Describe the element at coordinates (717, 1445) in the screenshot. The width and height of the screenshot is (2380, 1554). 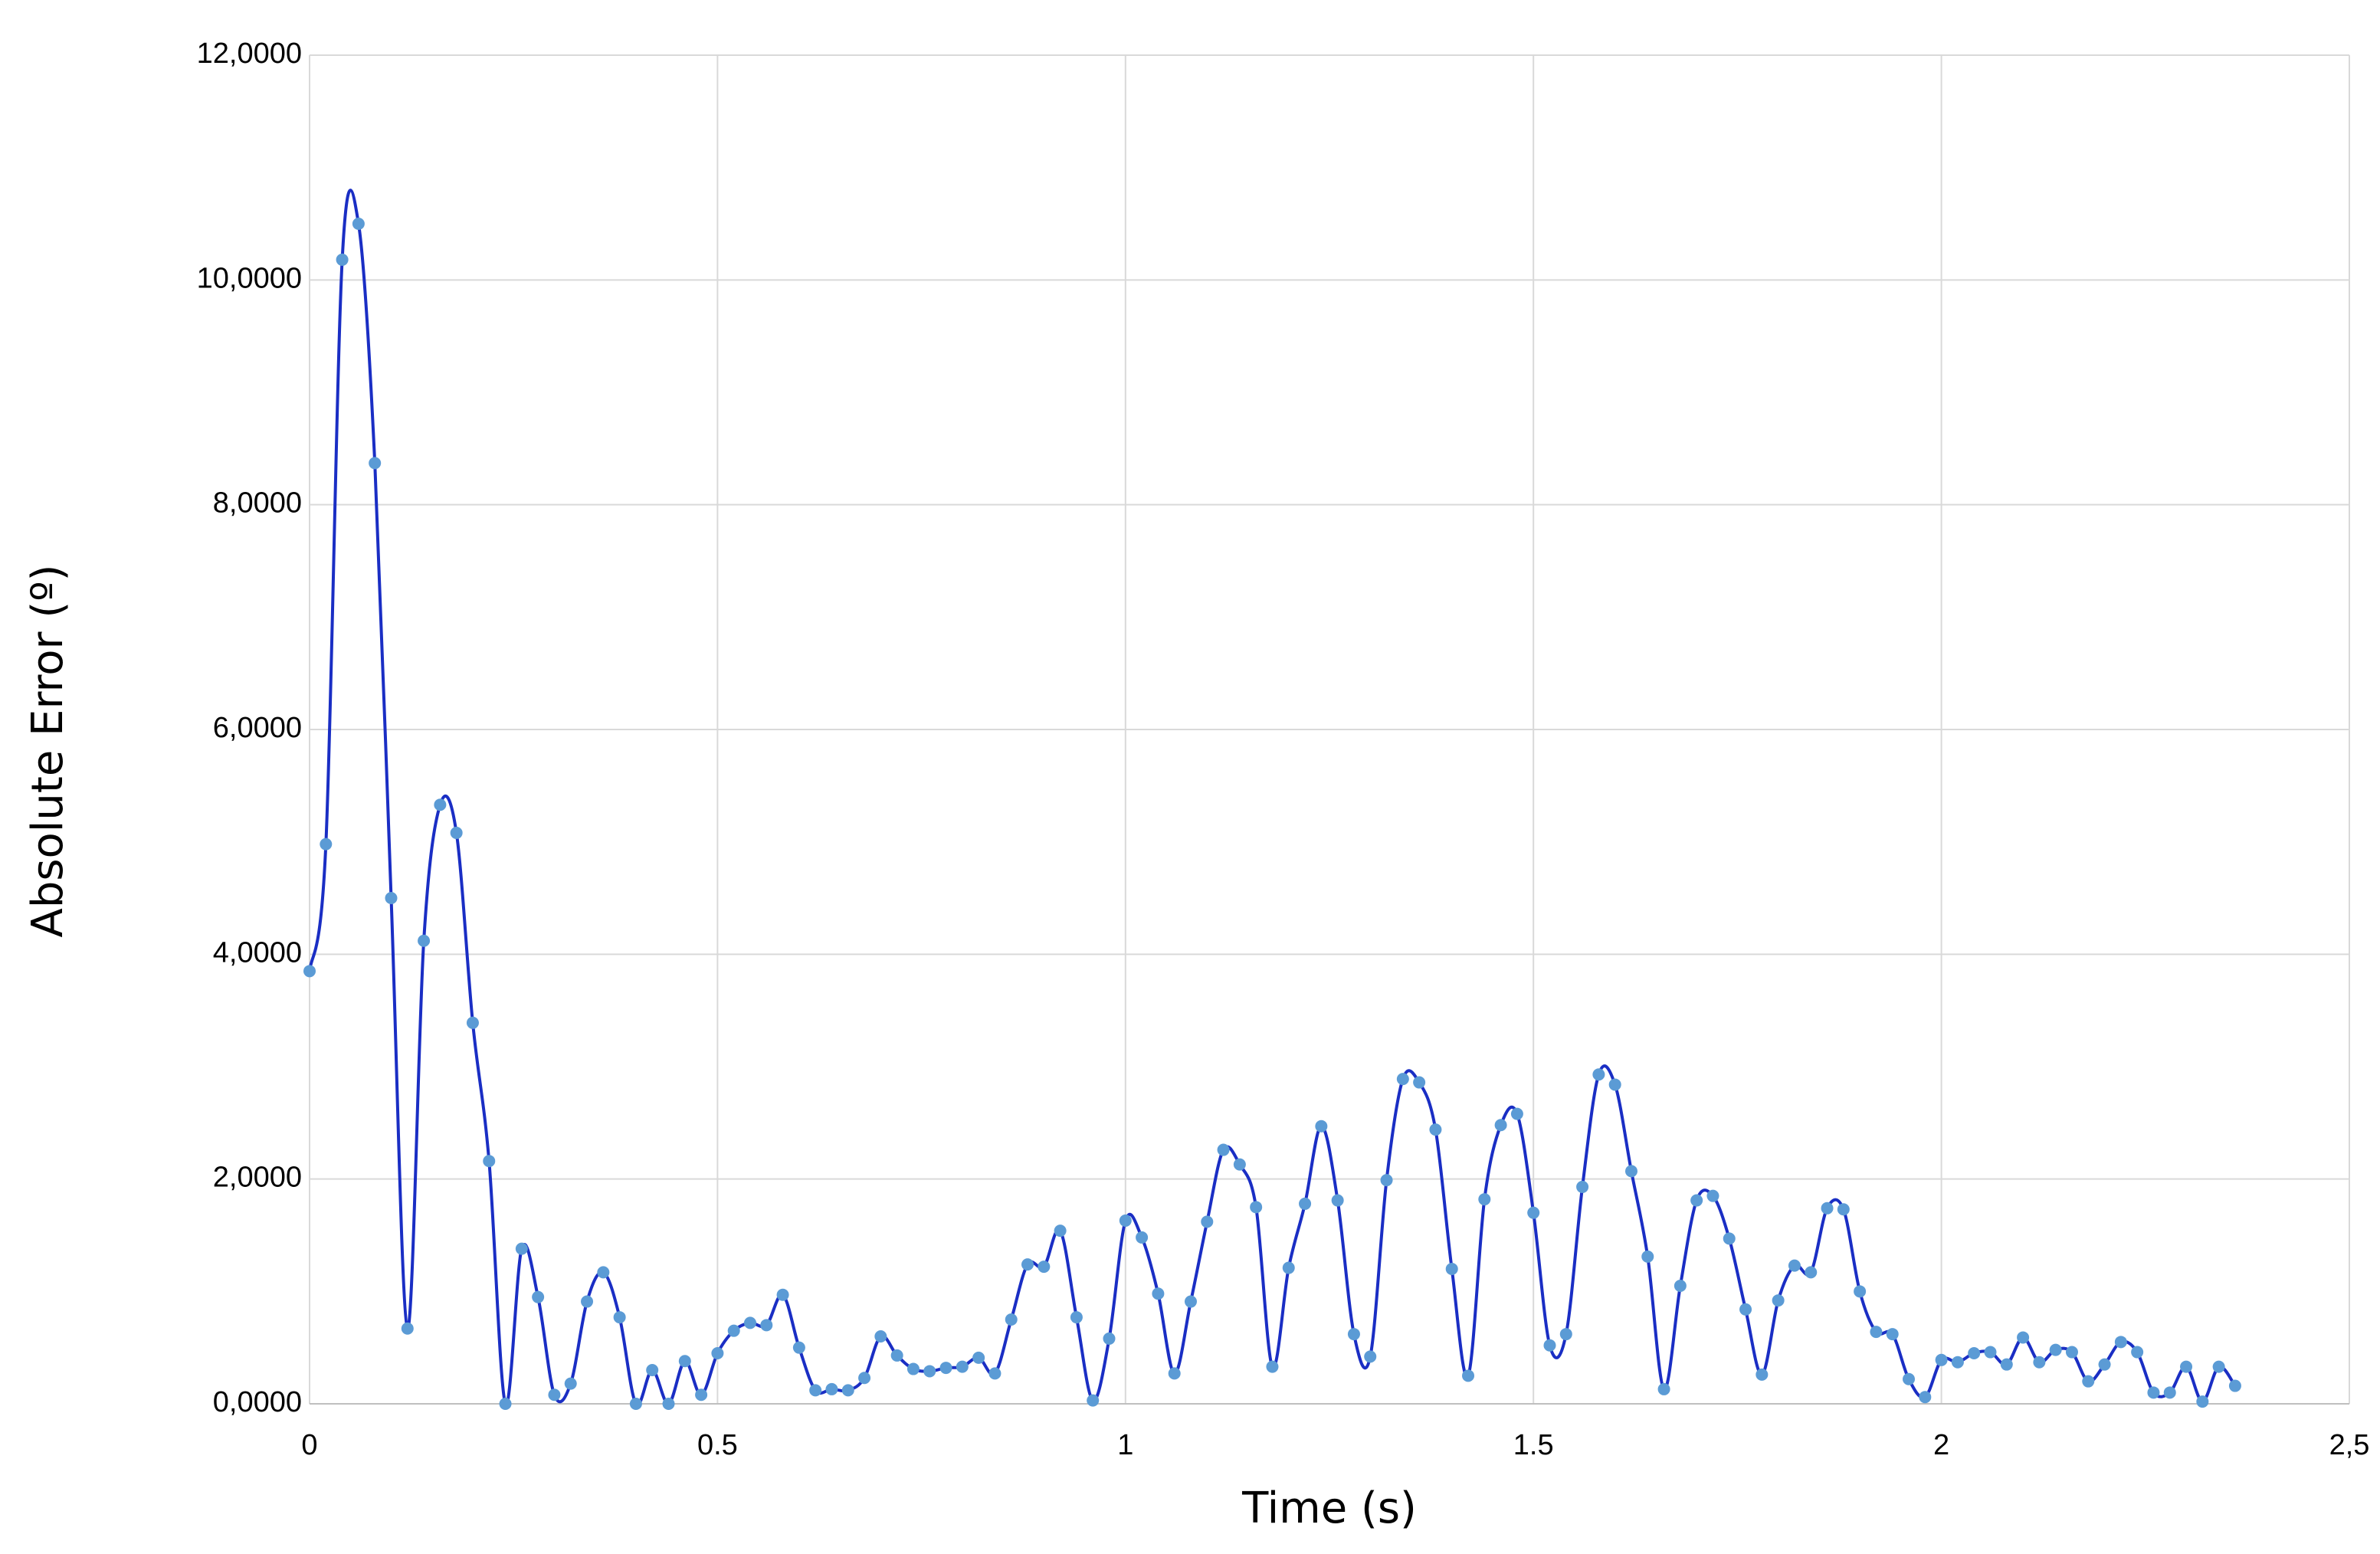
I see `x-tick-label: 0.5` at that location.